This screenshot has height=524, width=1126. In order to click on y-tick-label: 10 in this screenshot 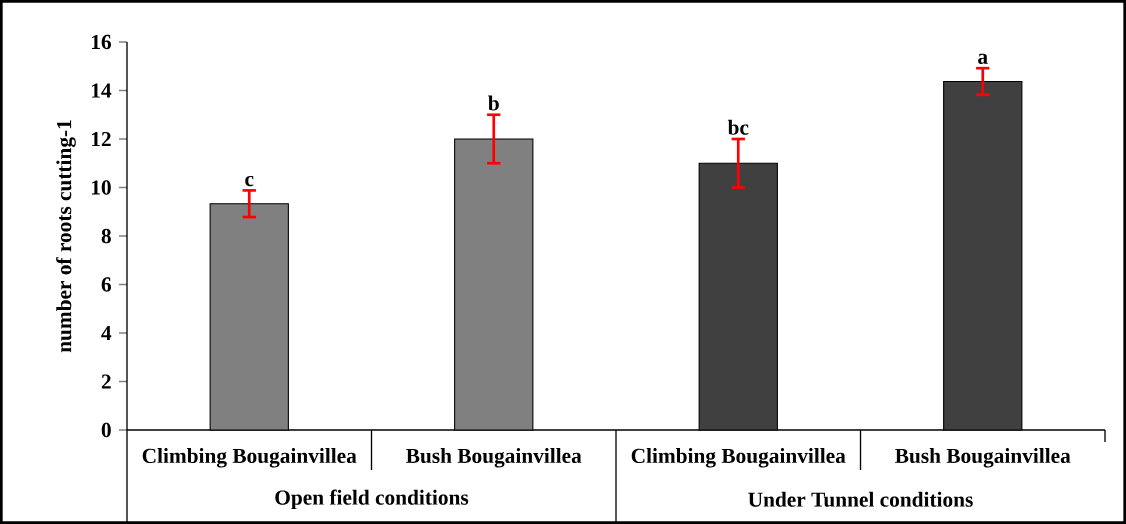, I will do `click(101, 187)`.